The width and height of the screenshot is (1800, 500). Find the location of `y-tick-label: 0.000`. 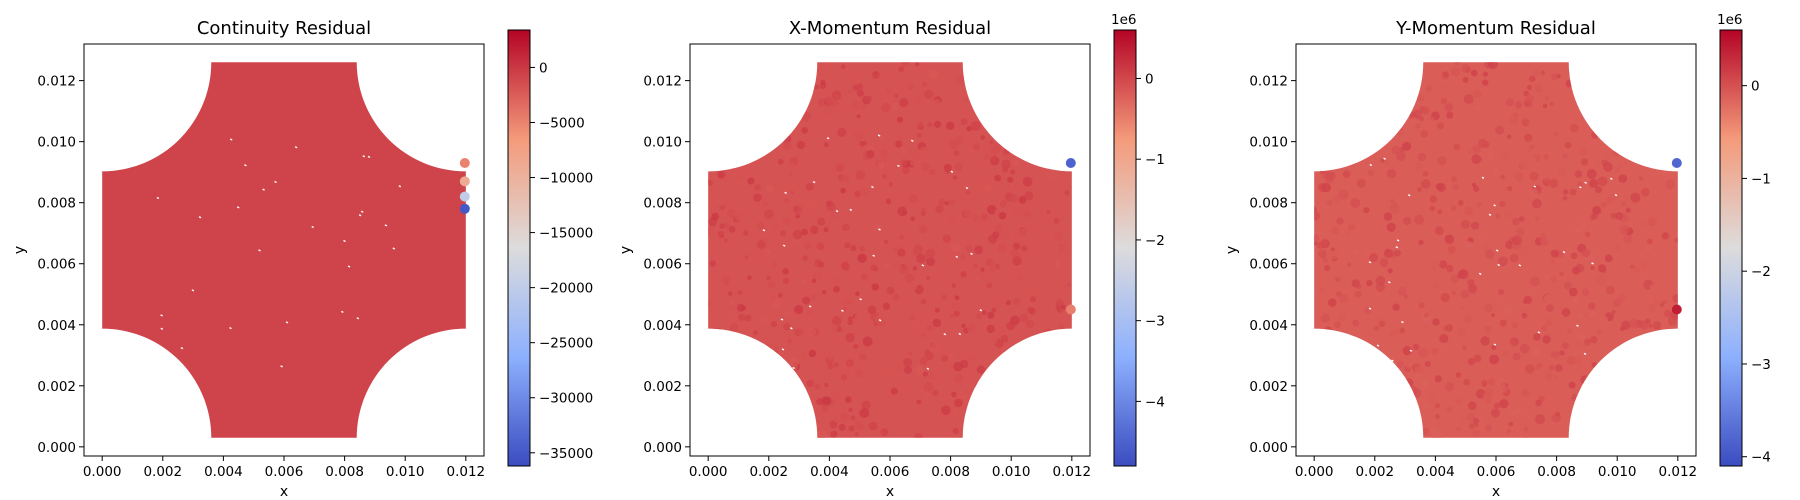

y-tick-label: 0.000 is located at coordinates (662, 448).